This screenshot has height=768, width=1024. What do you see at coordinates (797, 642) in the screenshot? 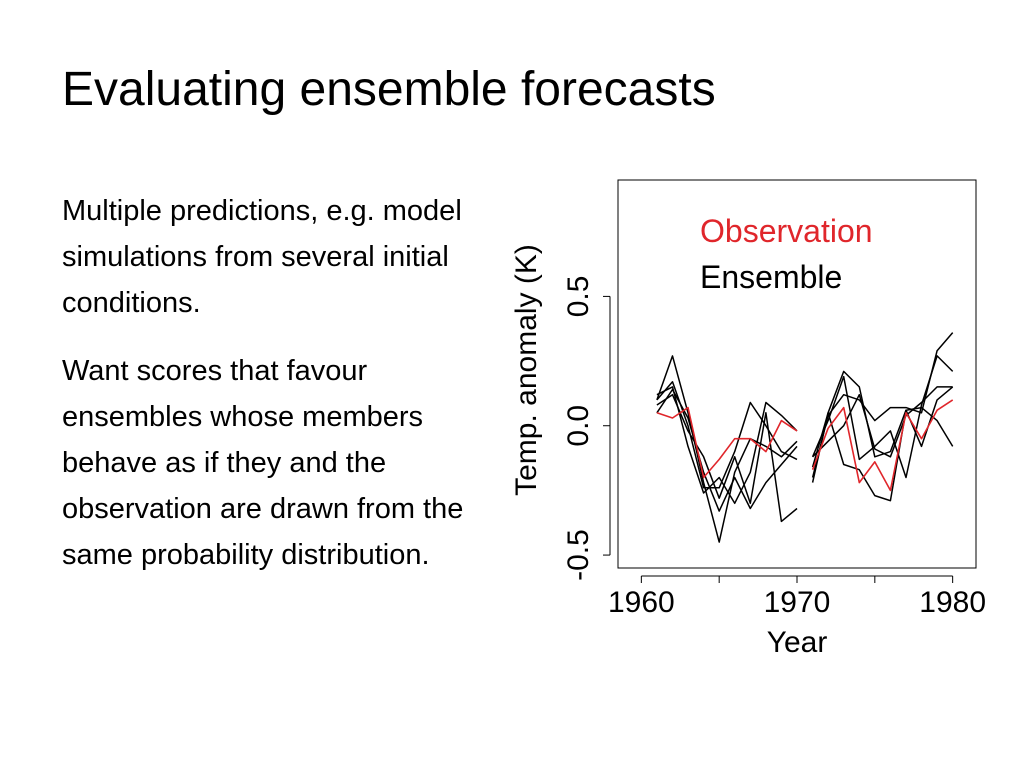
I see `x-axis-label: Year` at bounding box center [797, 642].